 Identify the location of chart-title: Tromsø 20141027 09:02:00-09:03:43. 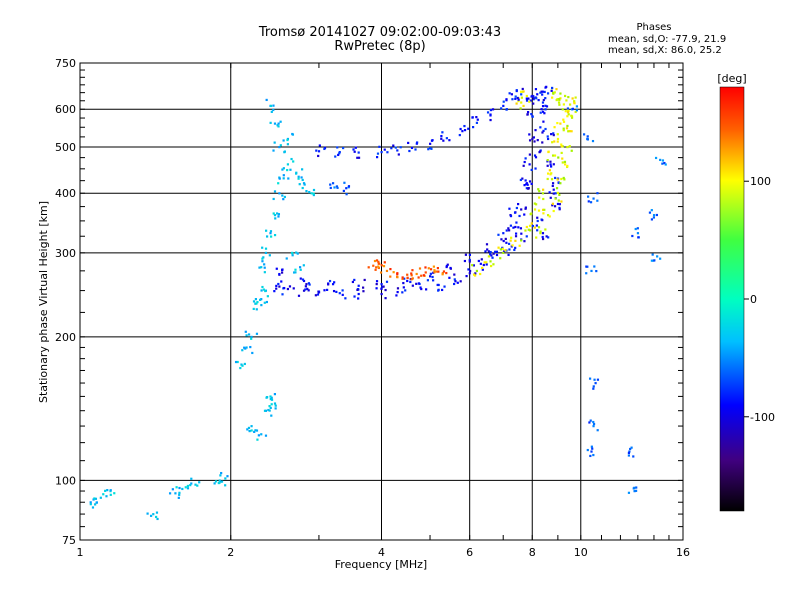
(380, 32).